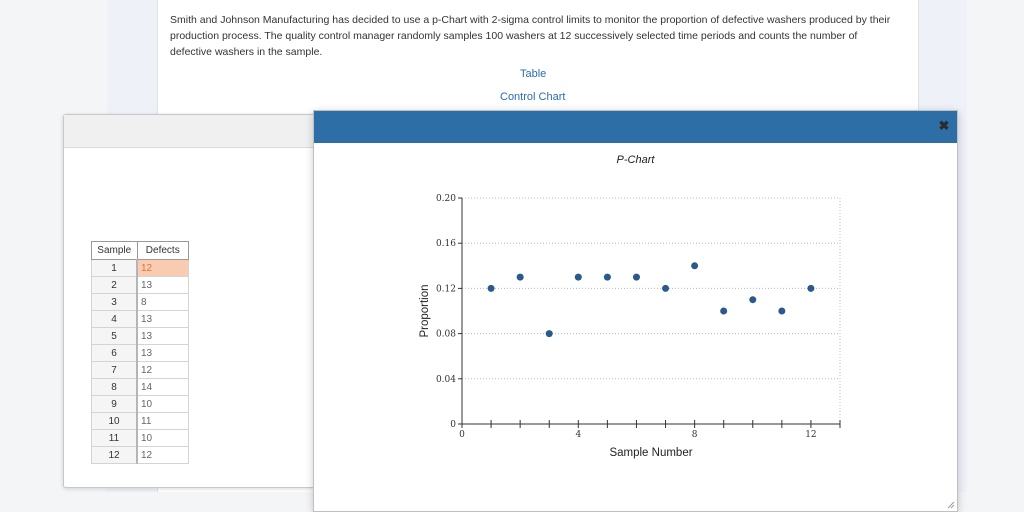  I want to click on table-window-header, so click(198, 131).